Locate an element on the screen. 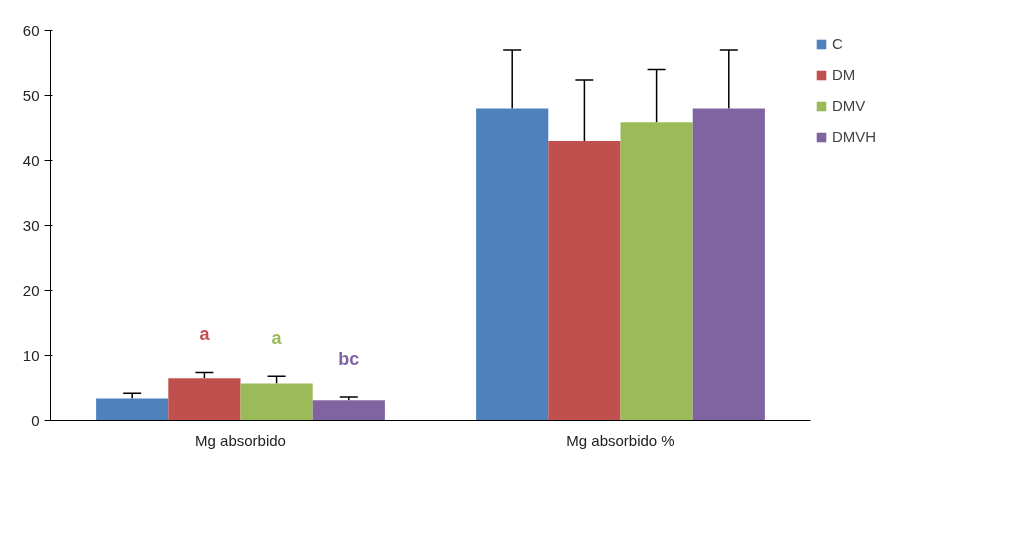 This screenshot has width=1028, height=553. y-tick-label: 40 is located at coordinates (31, 160).